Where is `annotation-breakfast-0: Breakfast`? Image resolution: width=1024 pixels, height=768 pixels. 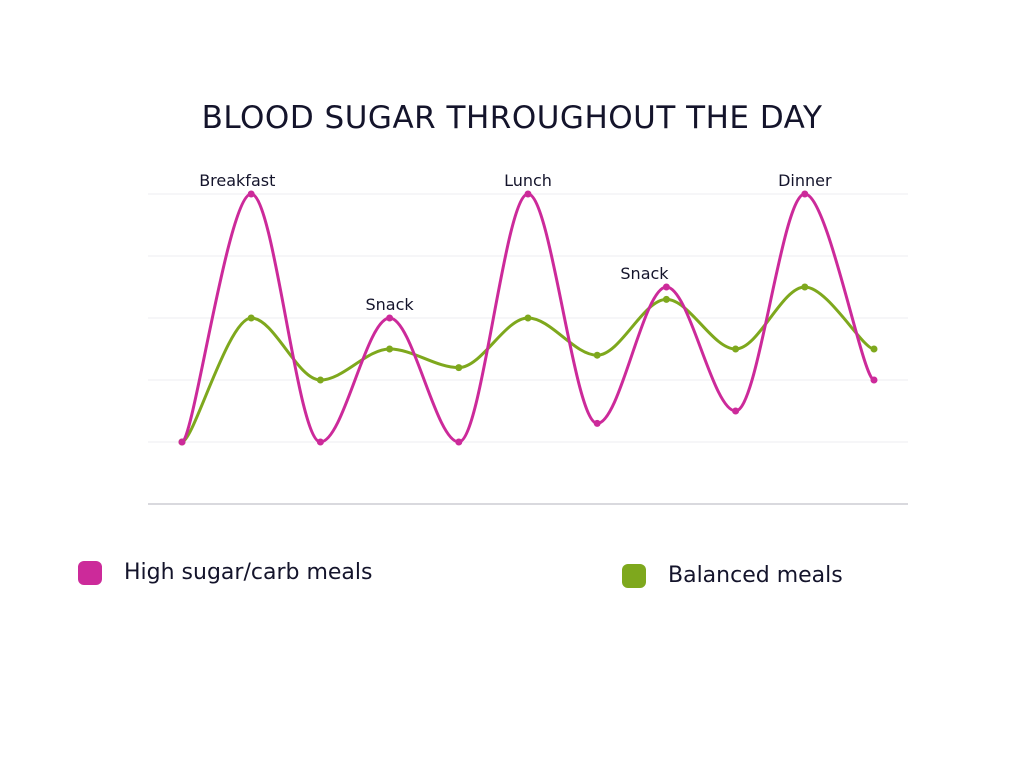
annotation-breakfast-0: Breakfast is located at coordinates (237, 180).